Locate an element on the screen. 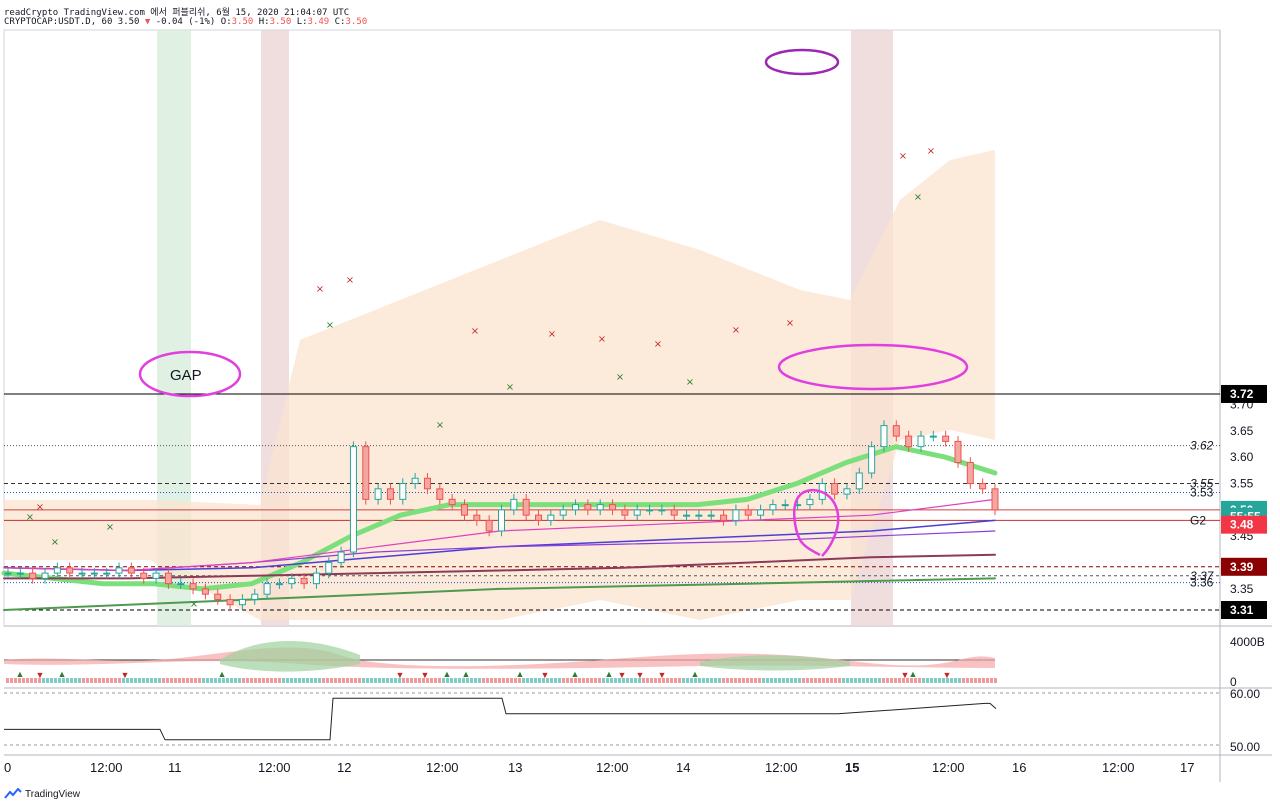  y-tick-label: 3.35 is located at coordinates (1242, 589).